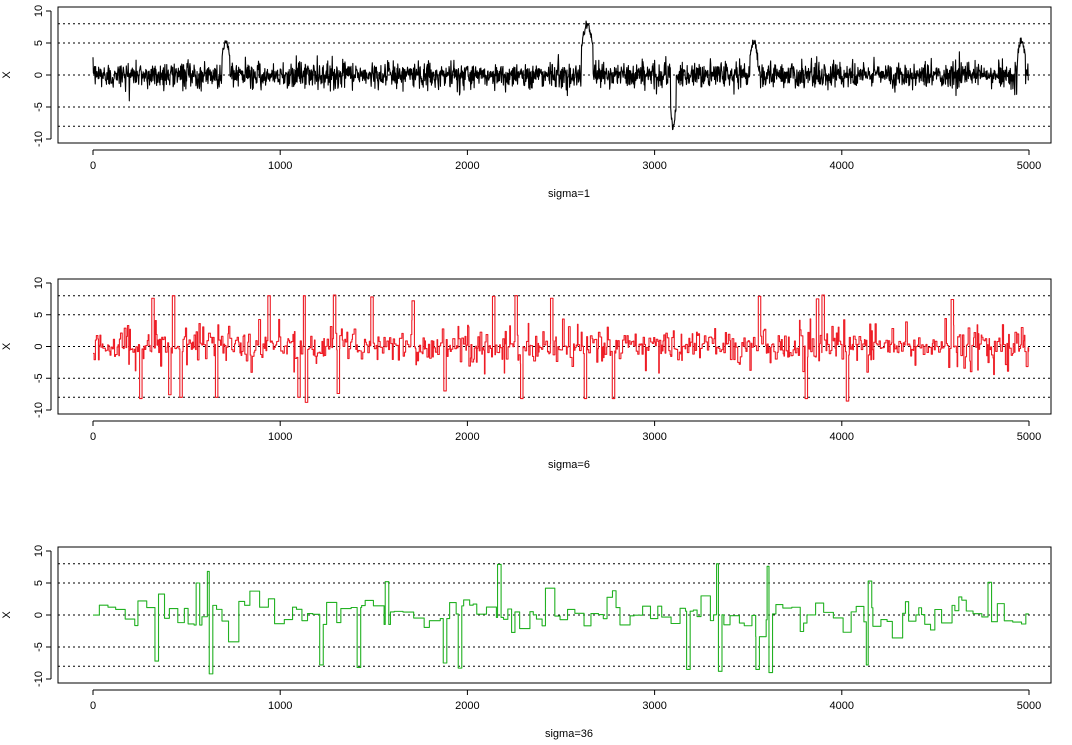 The image size is (1072, 745). I want to click on x-axis-title: sigma=6, so click(569, 465).